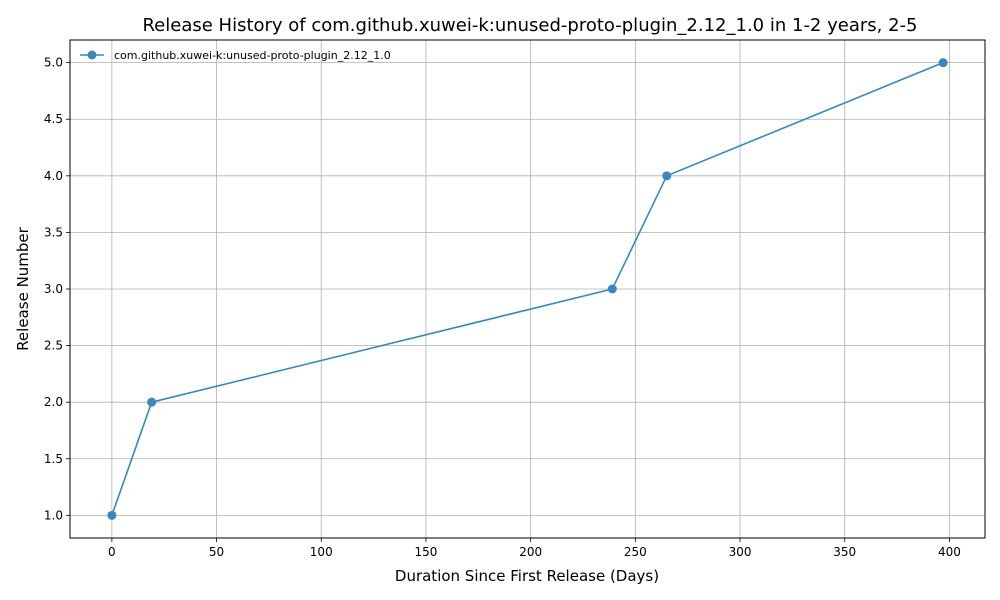  Describe the element at coordinates (844, 552) in the screenshot. I see `x-tick-label: 350` at that location.